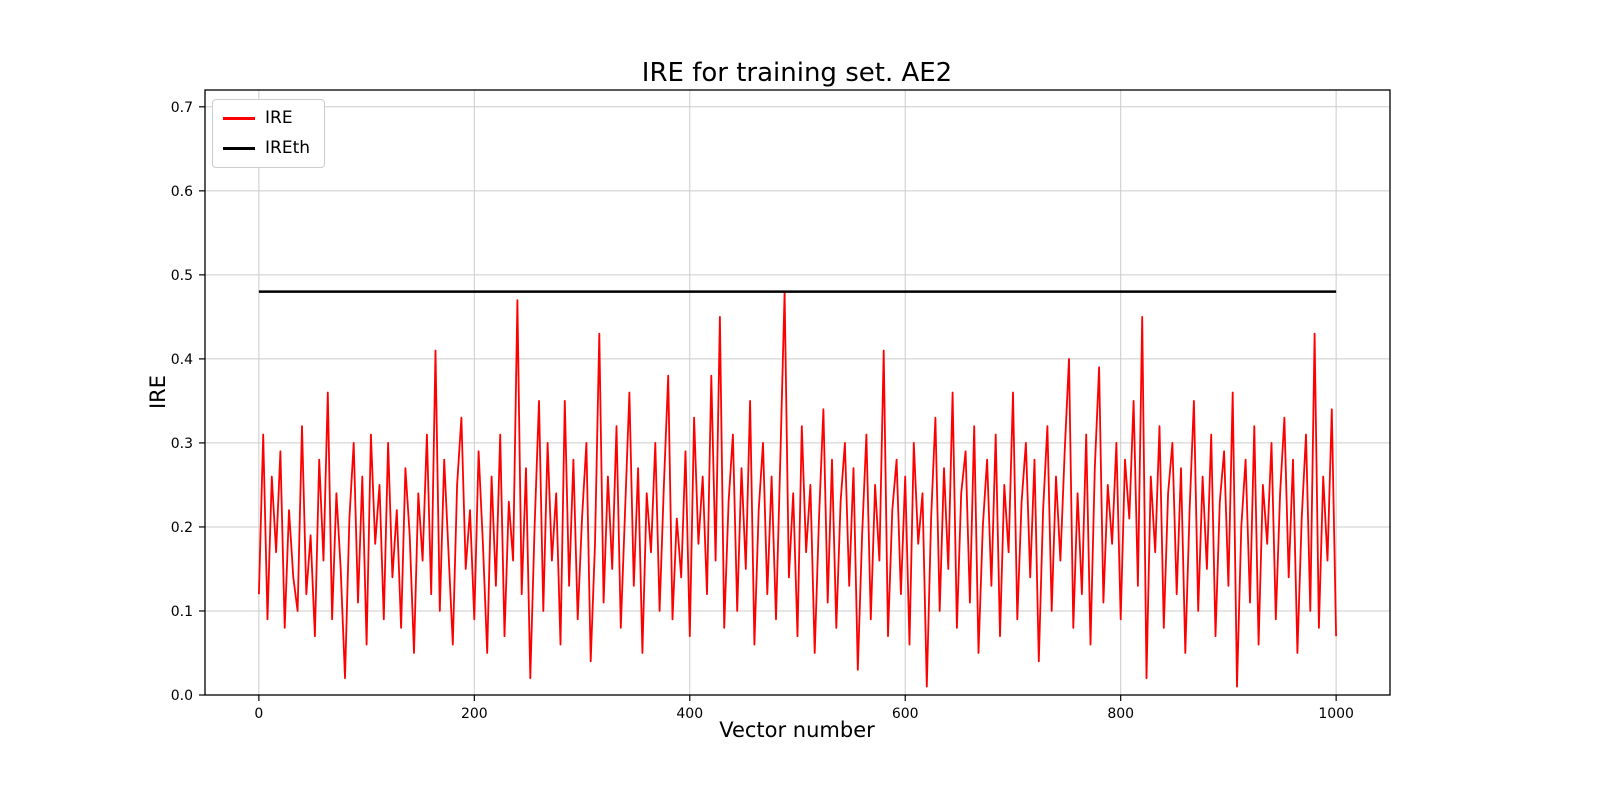  Describe the element at coordinates (182, 612) in the screenshot. I see `y-tick-label: 0.1` at that location.